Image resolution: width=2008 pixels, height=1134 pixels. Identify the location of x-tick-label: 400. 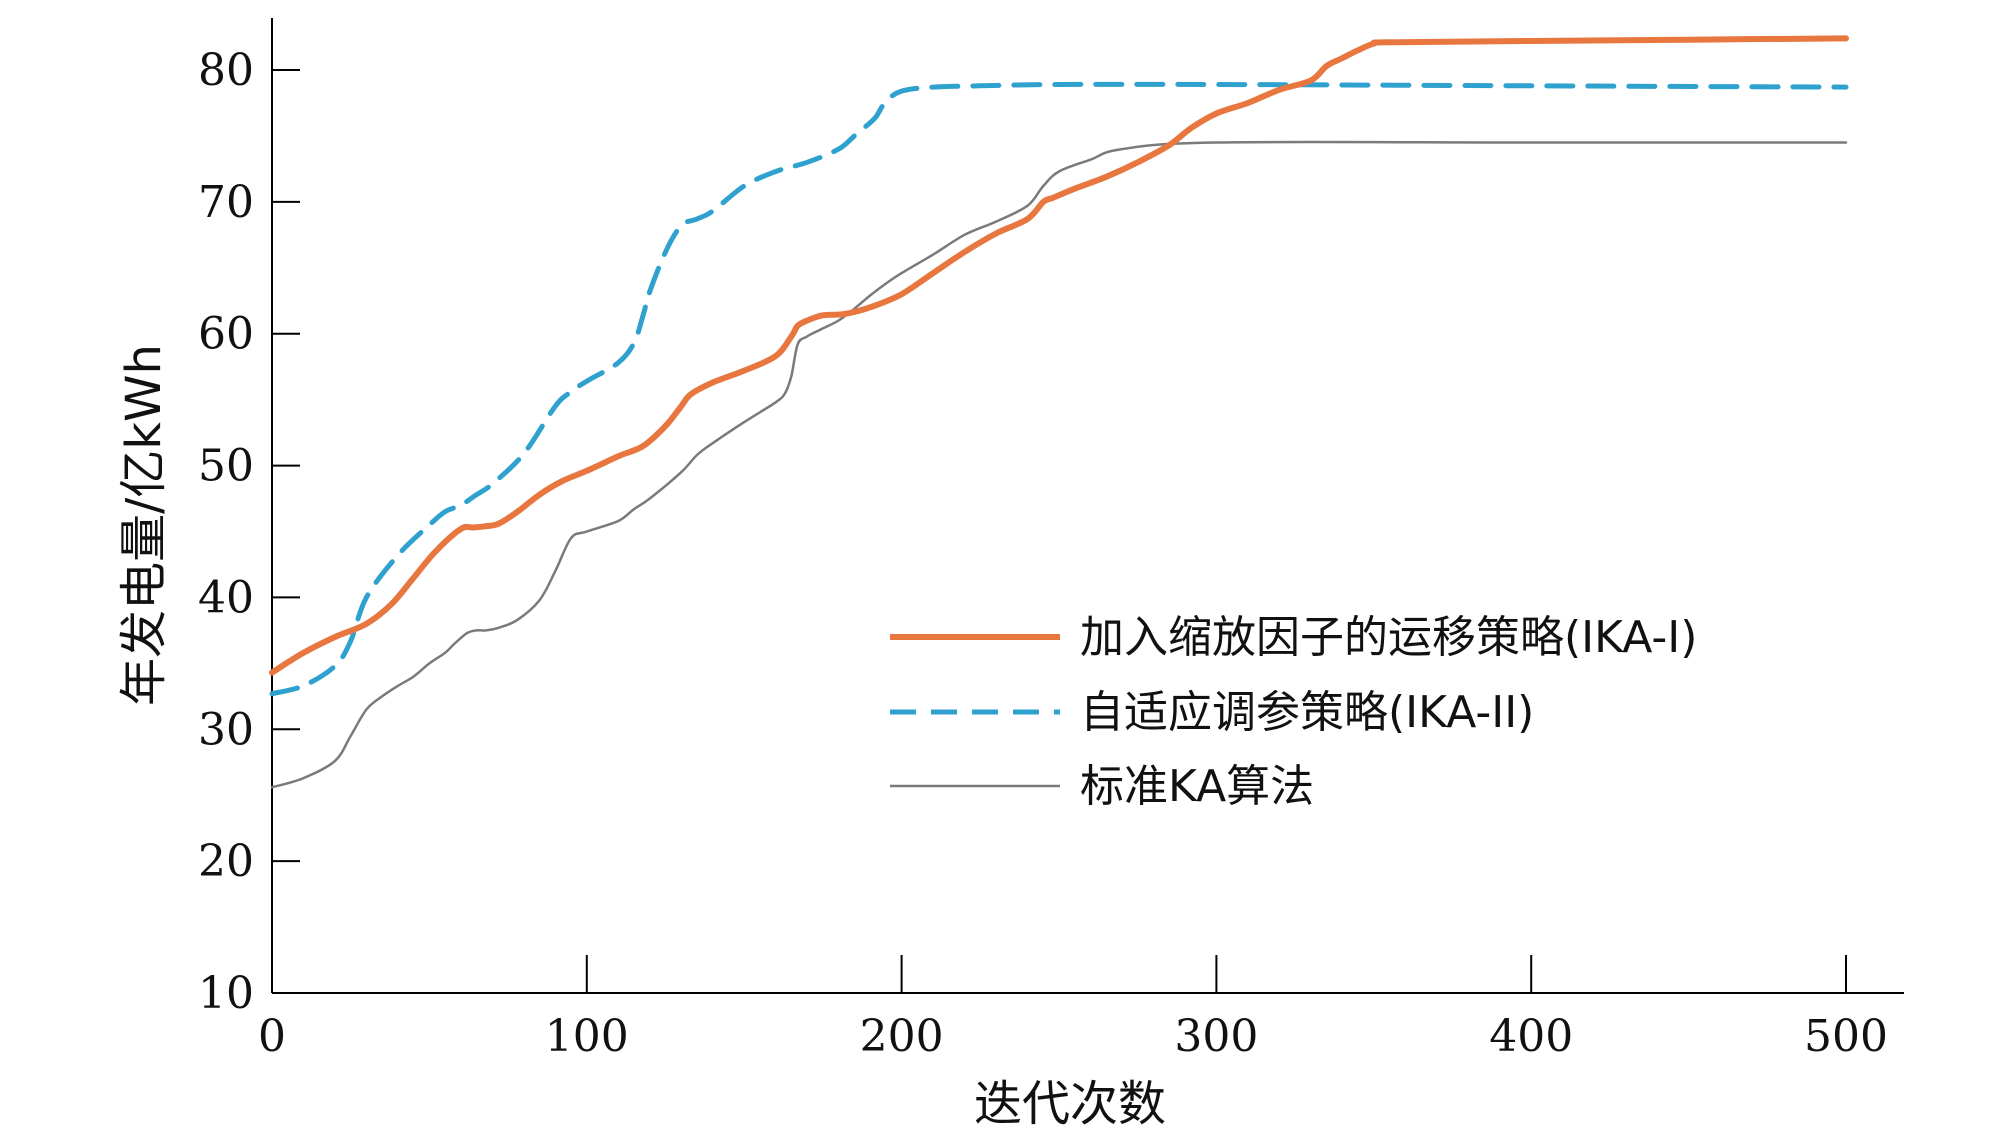
(1531, 1036).